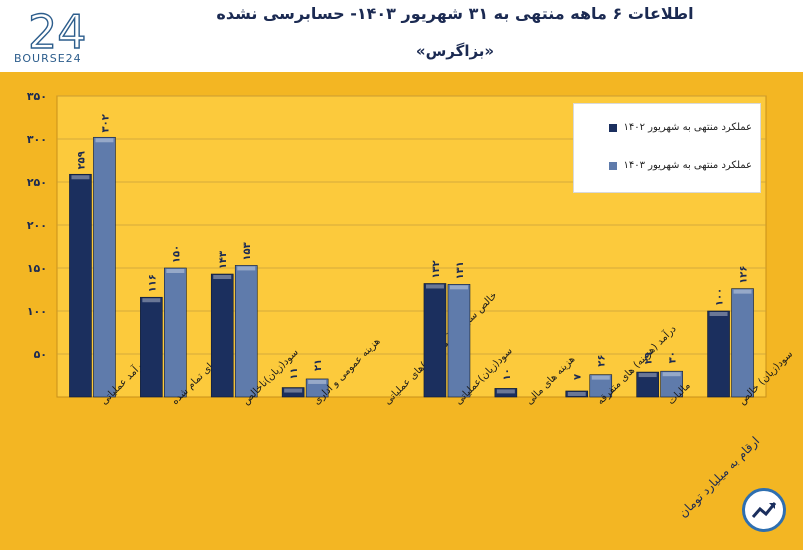 The height and width of the screenshot is (550, 803). Describe the element at coordinates (81, 160) in the screenshot. I see `data-label: ۲۵۹` at that location.